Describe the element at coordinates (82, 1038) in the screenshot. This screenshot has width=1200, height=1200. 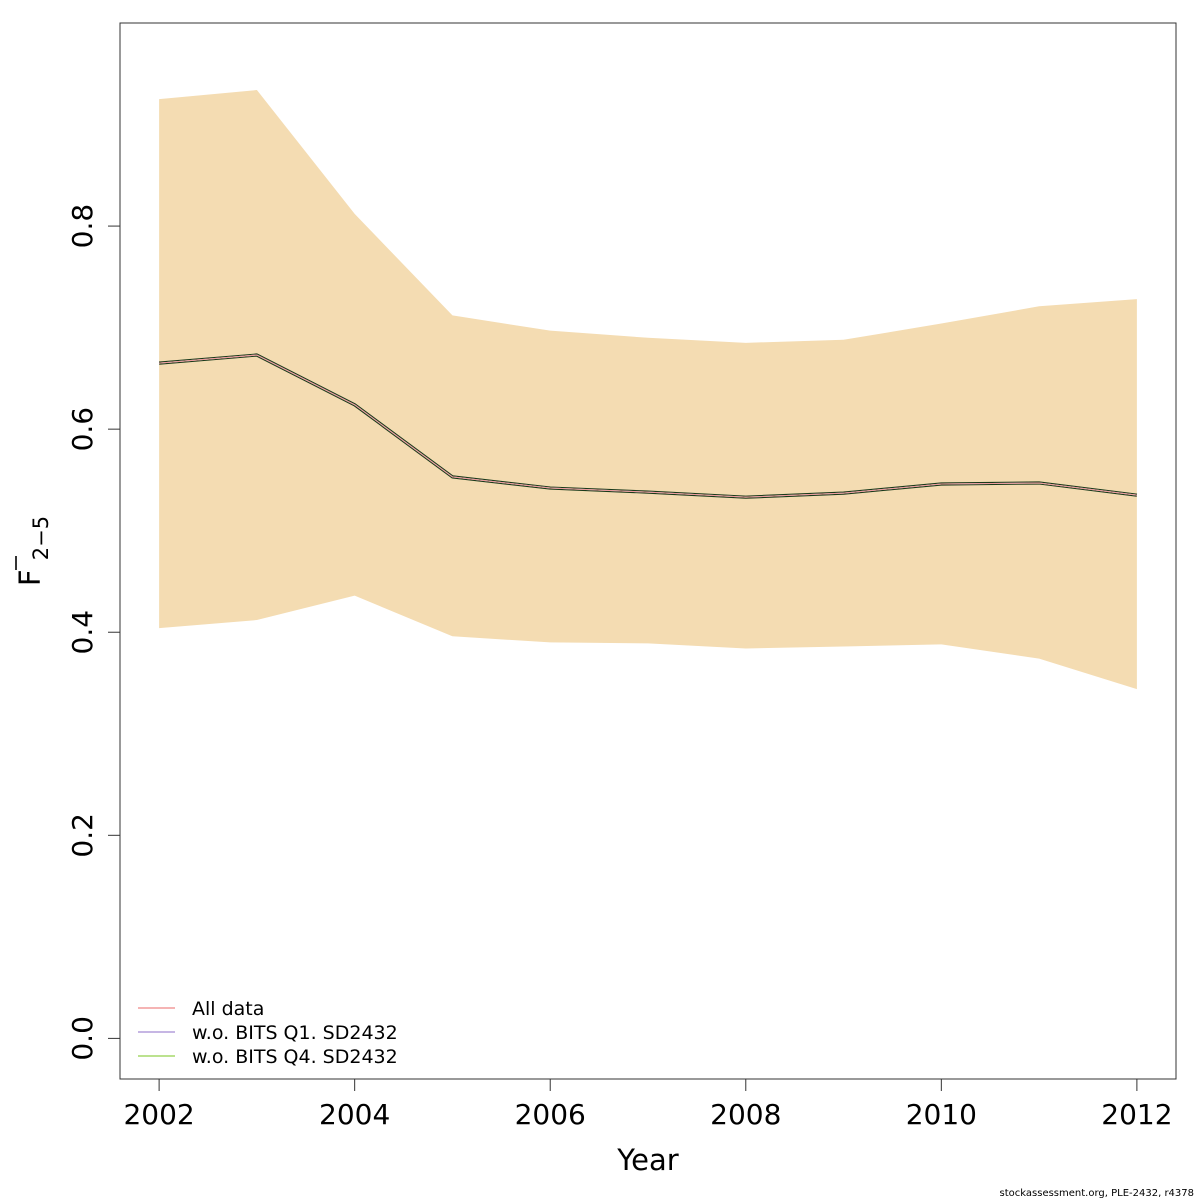
I see `y-tick-label: 0.0` at that location.